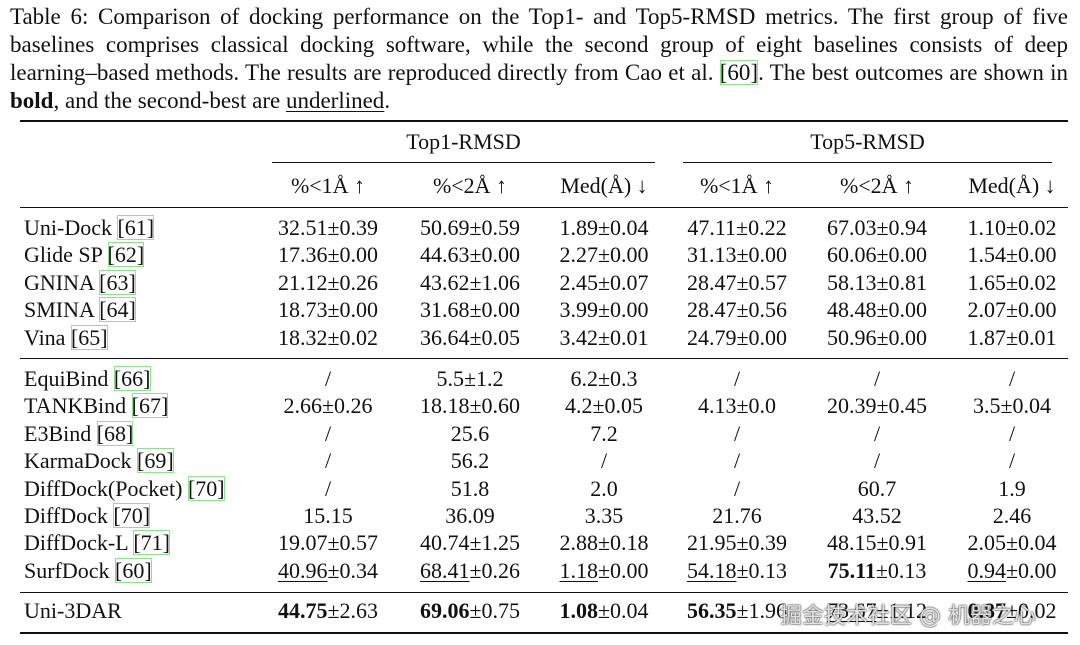  I want to click on citation: [68], so click(115, 433).